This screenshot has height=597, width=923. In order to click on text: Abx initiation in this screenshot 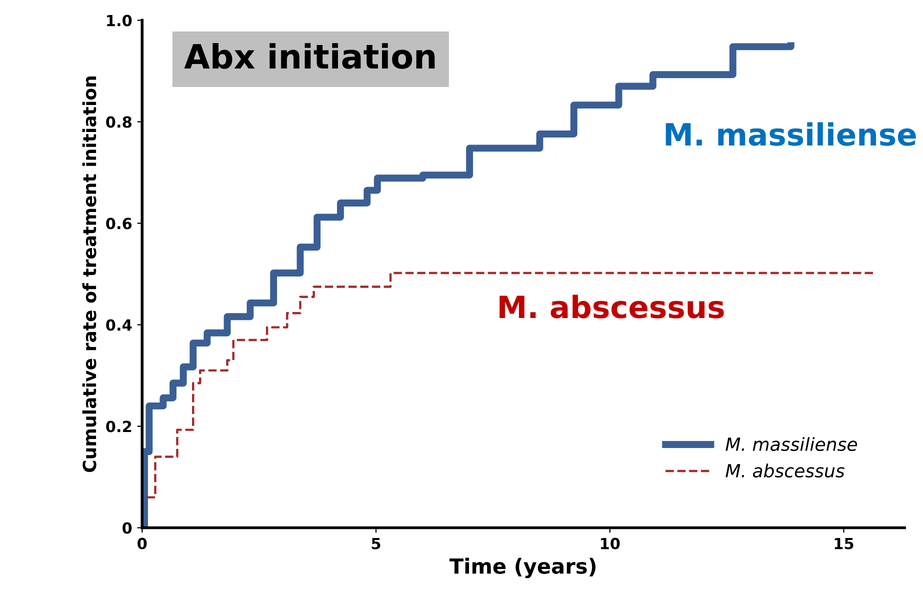, I will do `click(309, 56)`.